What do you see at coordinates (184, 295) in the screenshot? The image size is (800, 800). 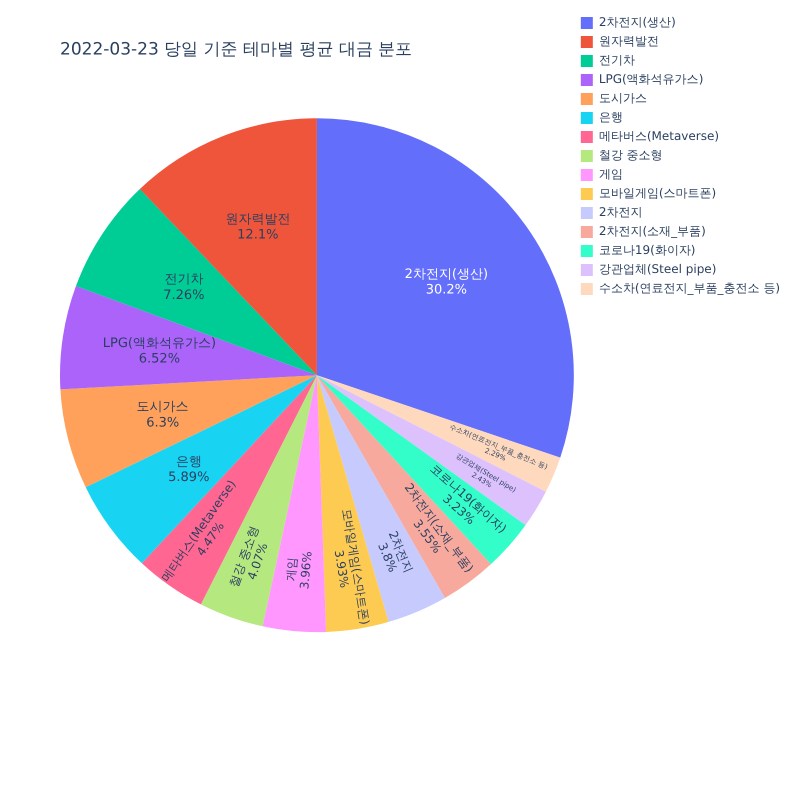 I see `data-label: 7.26%` at bounding box center [184, 295].